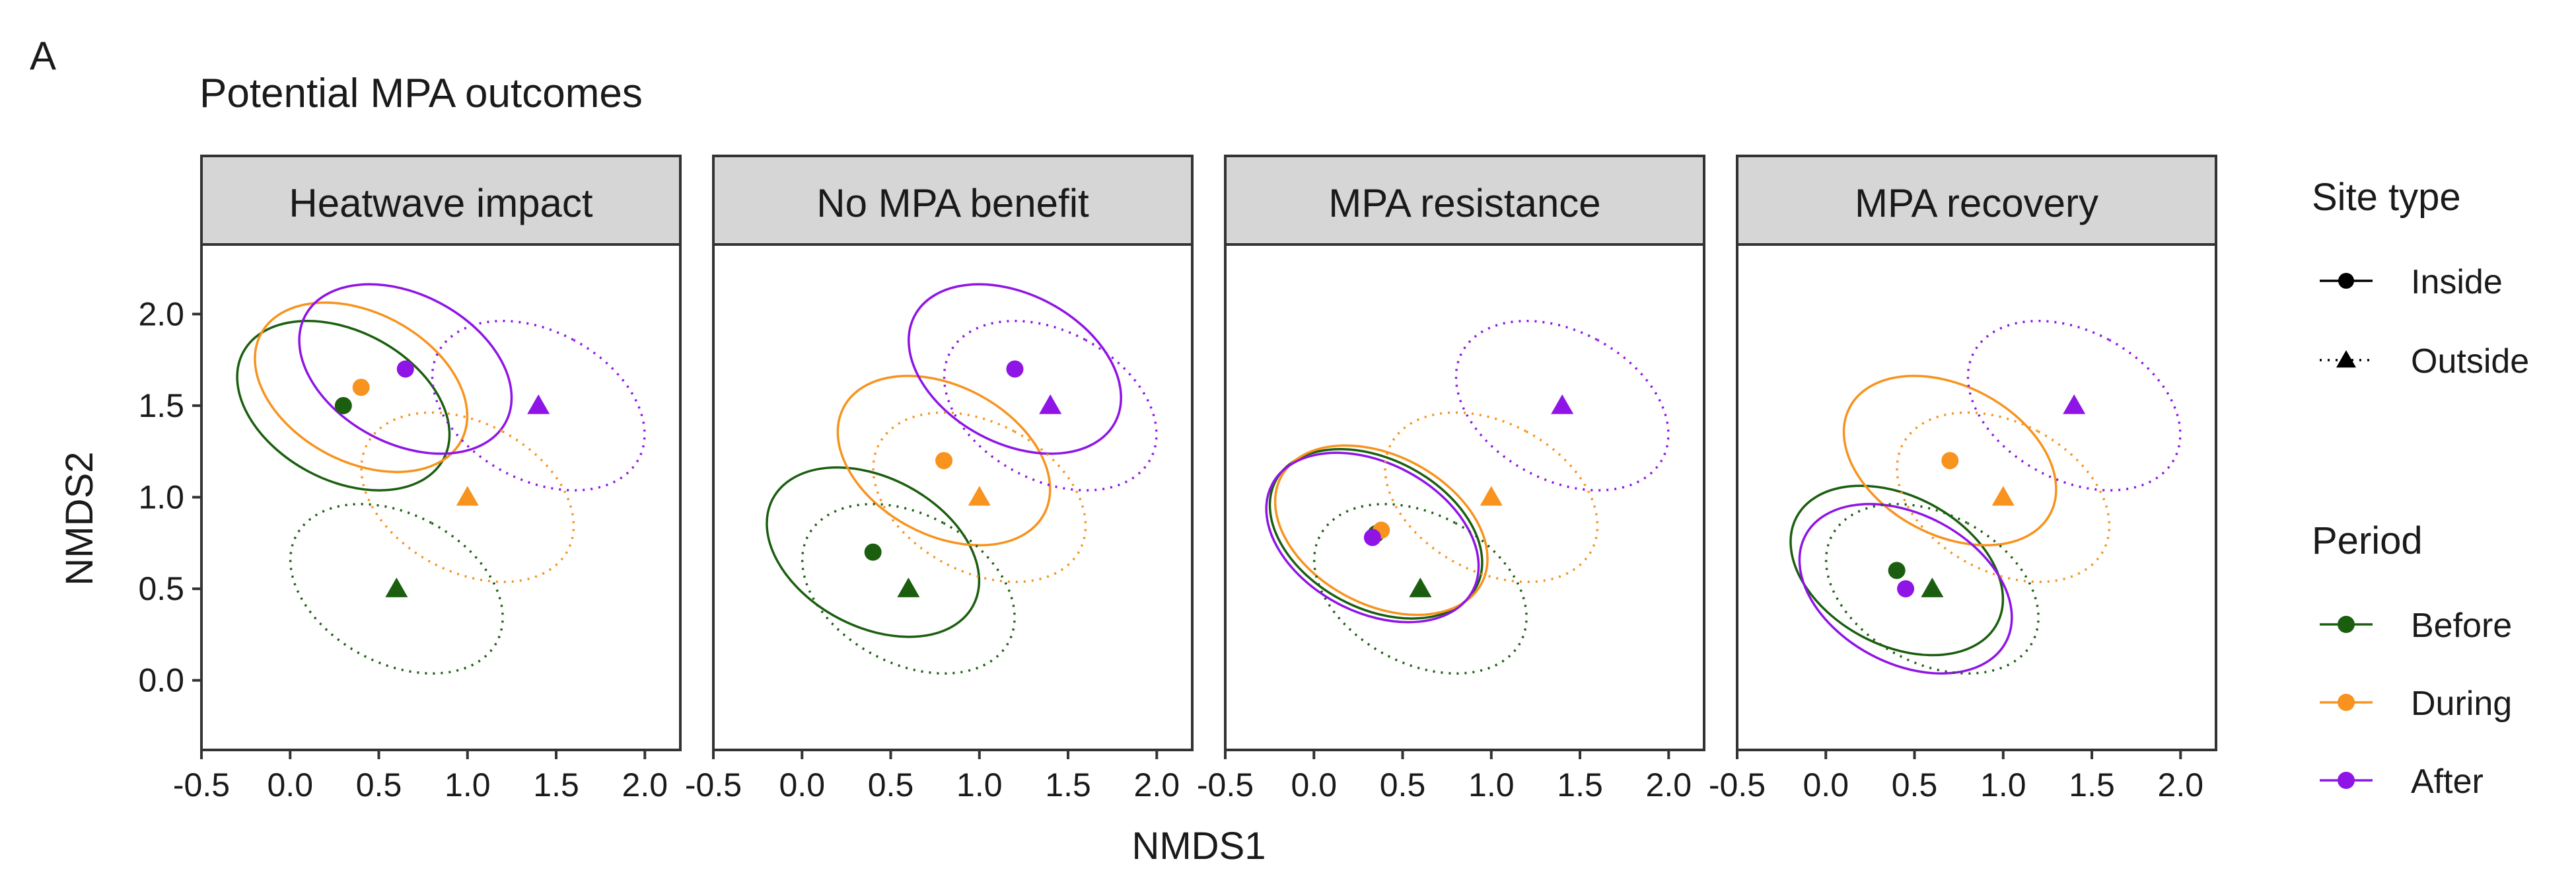 The height and width of the screenshot is (892, 2576). I want to click on facet-panel: MPA recovery -0.5 0.0 0.5 1.0 1.5 2.0, so click(1963, 479).